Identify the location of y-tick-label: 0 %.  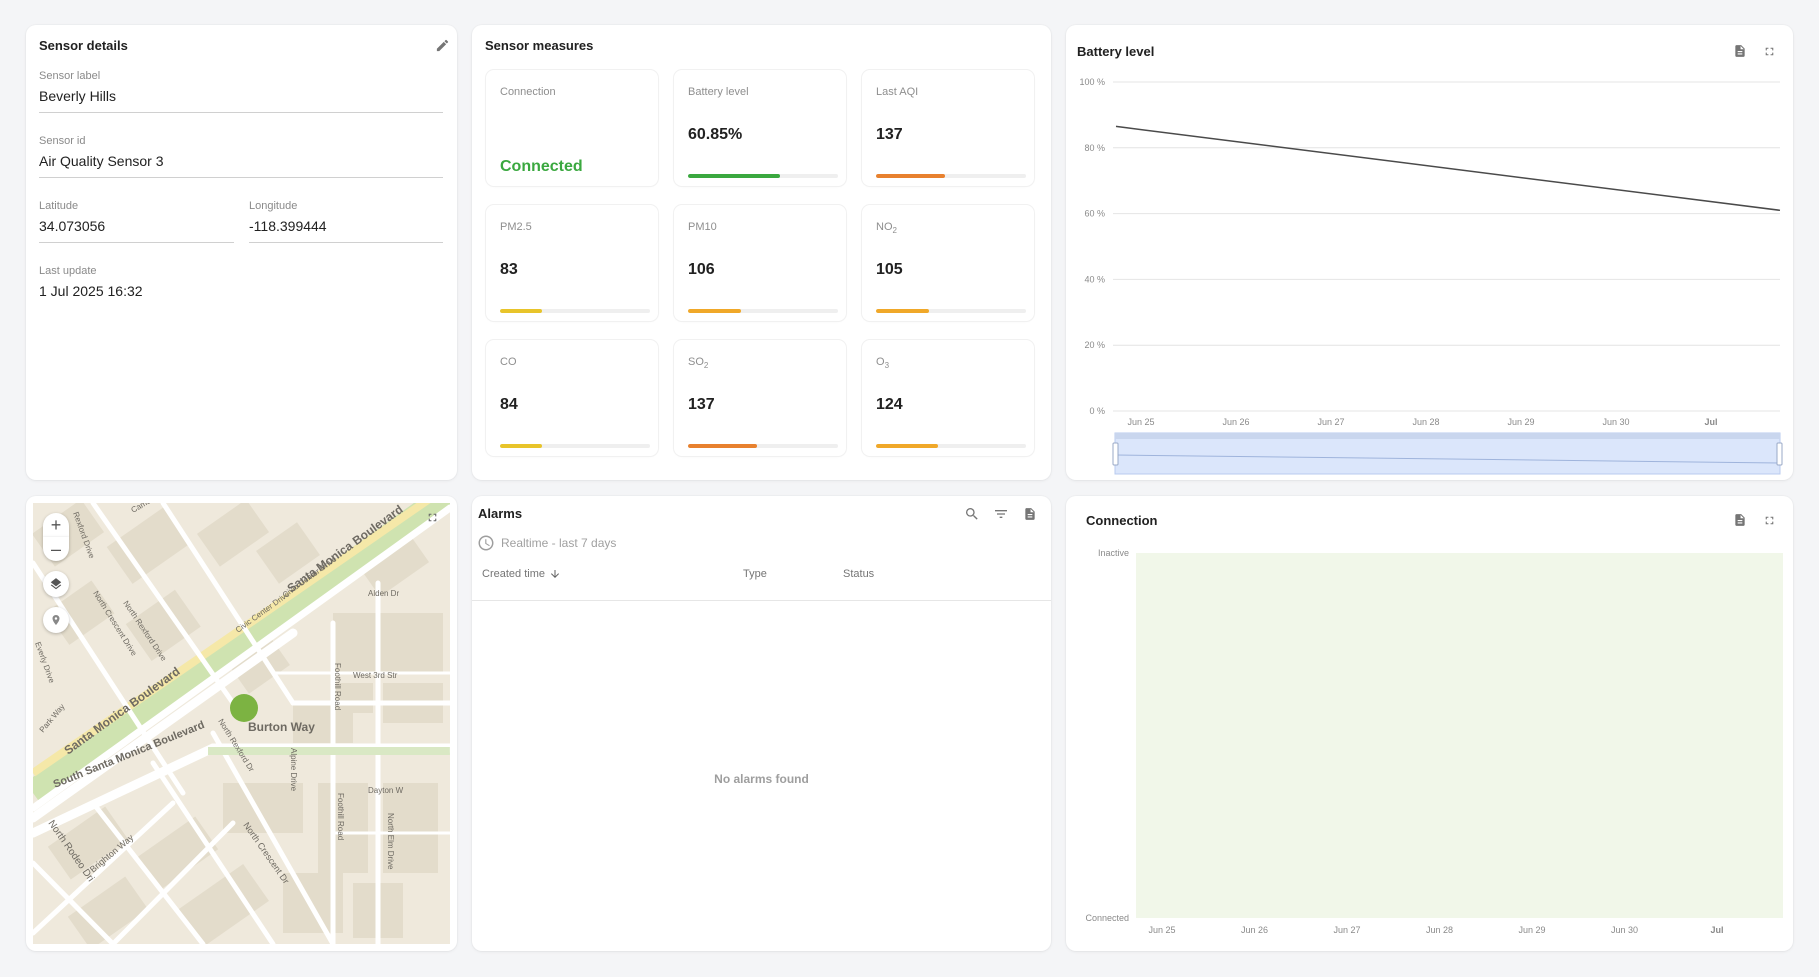
(1097, 411).